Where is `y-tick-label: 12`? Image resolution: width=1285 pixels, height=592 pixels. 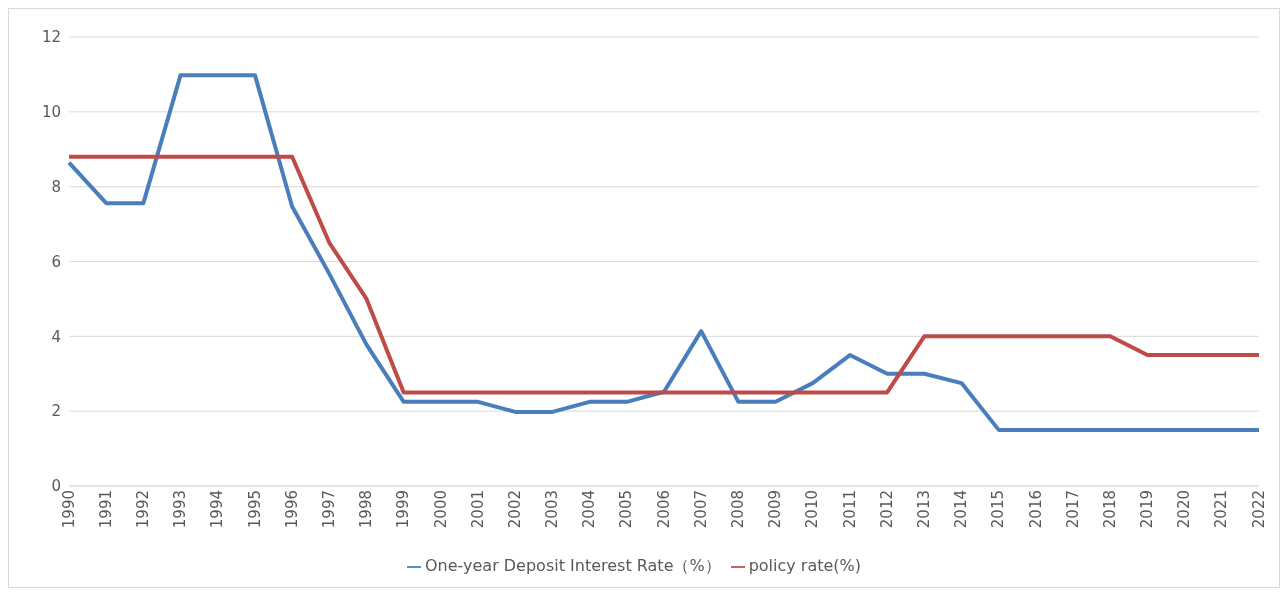 y-tick-label: 12 is located at coordinates (51, 37).